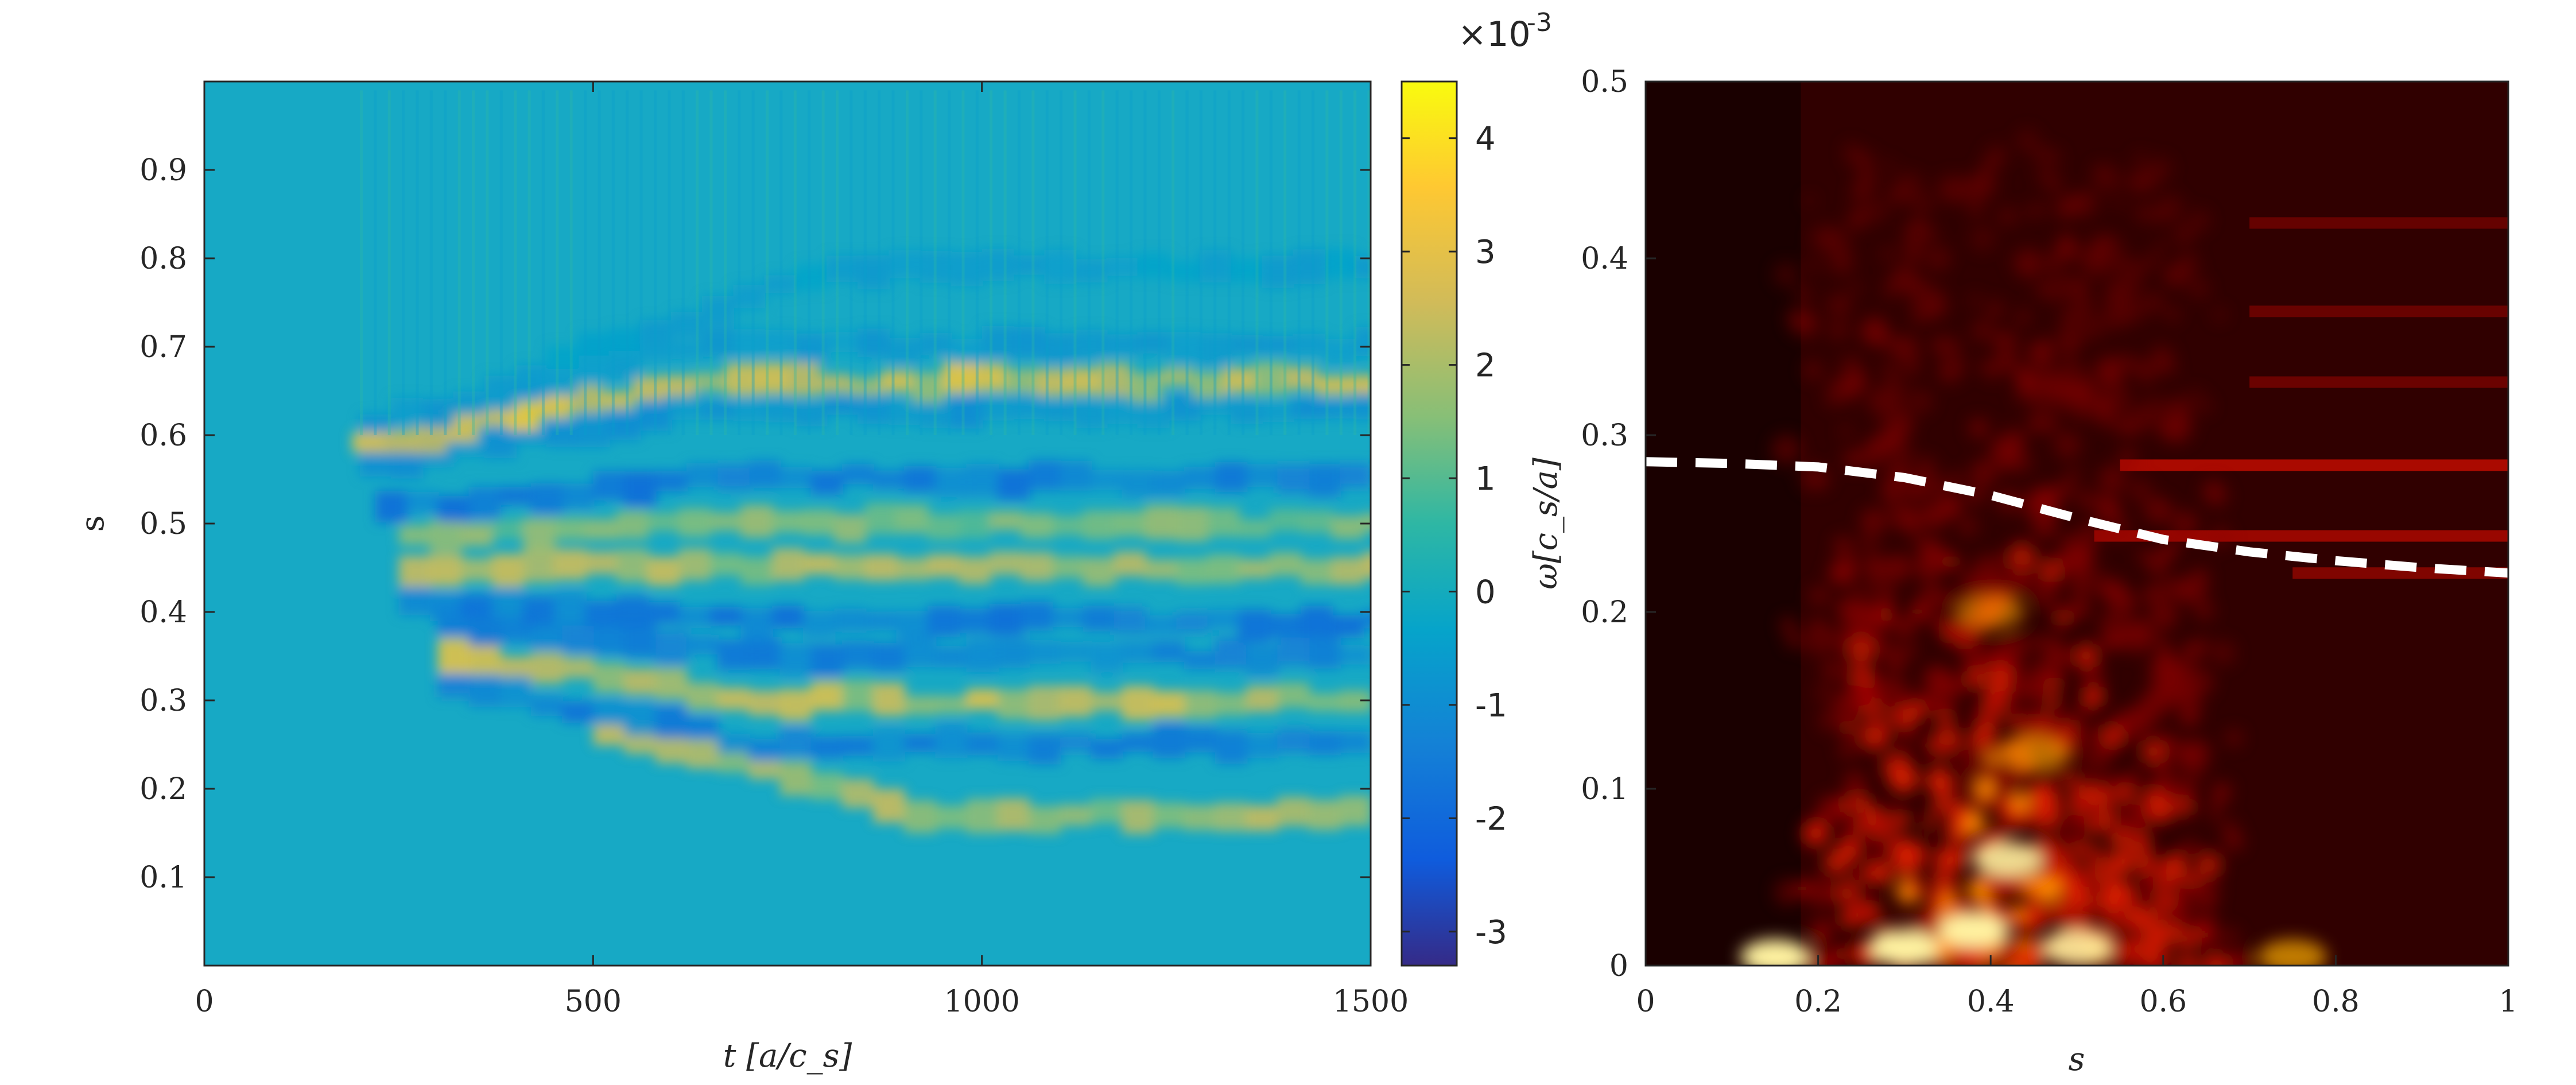 The height and width of the screenshot is (1085, 2576). What do you see at coordinates (163, 789) in the screenshot?
I see `left-y-tick-label: 0.2` at bounding box center [163, 789].